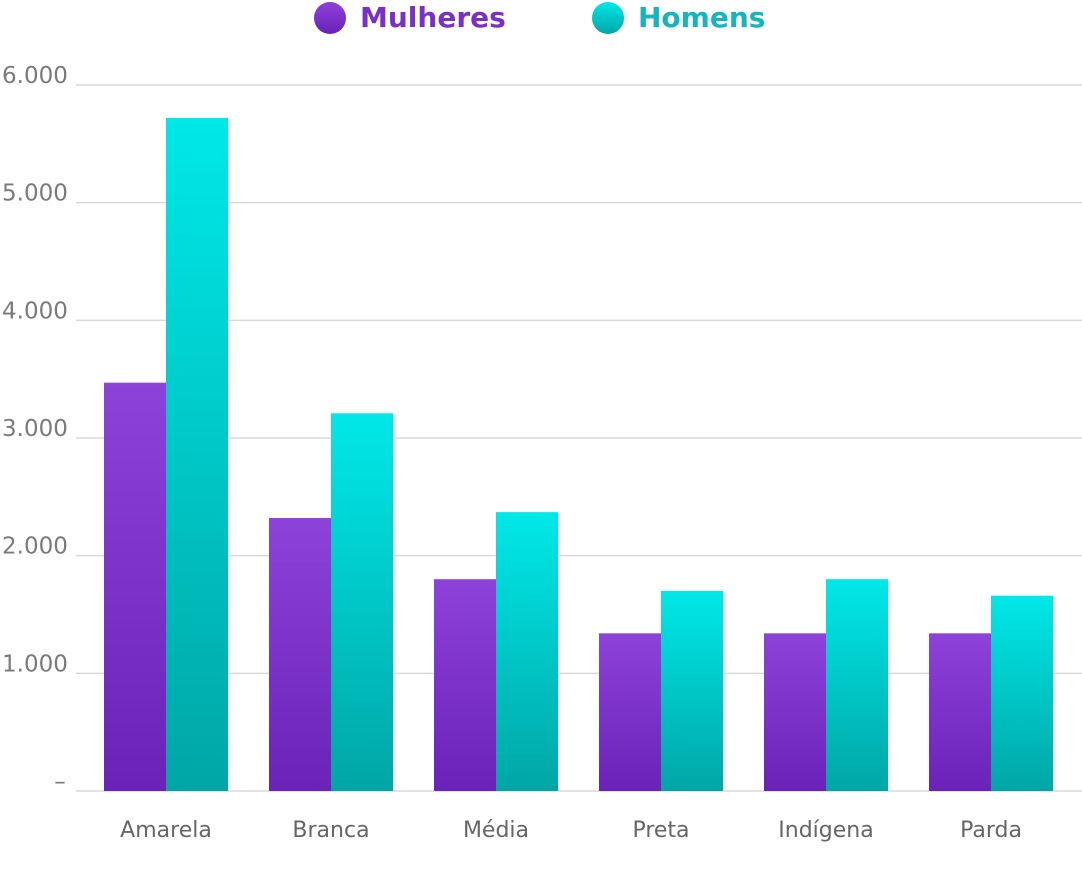 The height and width of the screenshot is (874, 1082). I want to click on x-tick-label-3: Preta, so click(660, 830).